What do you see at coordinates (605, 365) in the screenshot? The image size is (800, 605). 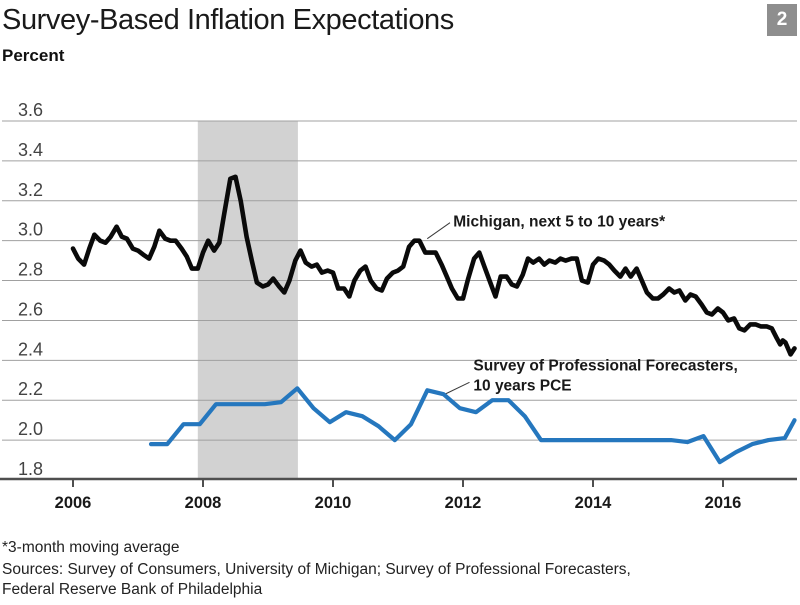 I see `spf-label: Survey of Professional Forecasters,` at bounding box center [605, 365].